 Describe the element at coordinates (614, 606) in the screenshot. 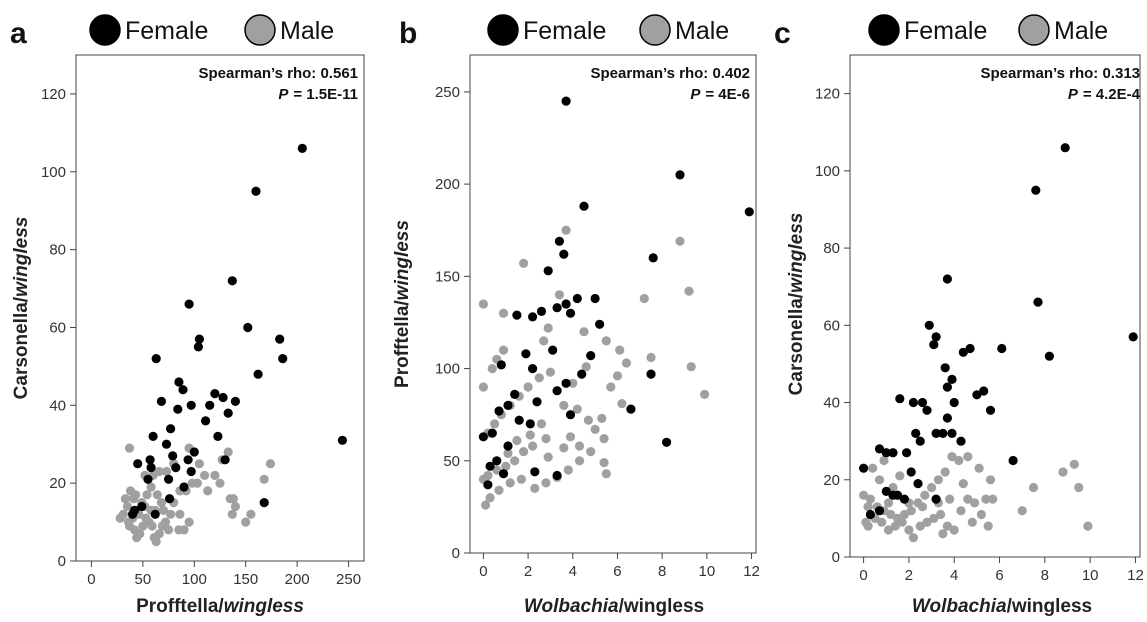

I see `x-axis-label-b: Wolbachia/wingless` at that location.